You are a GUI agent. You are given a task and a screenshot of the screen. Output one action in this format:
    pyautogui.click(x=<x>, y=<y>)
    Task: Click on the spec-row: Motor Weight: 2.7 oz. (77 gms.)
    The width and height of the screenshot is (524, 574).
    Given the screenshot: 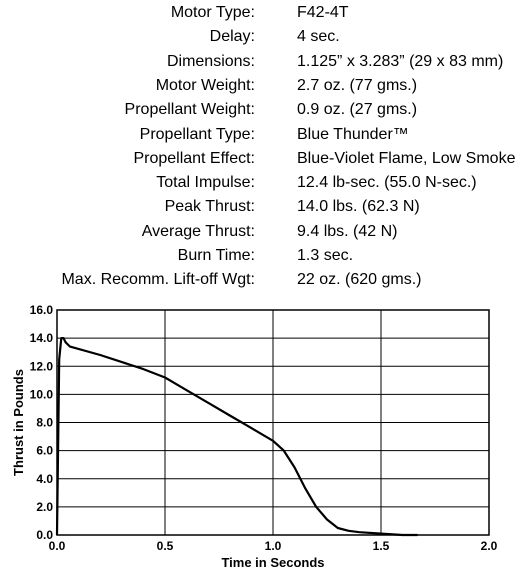 What is the action you would take?
    pyautogui.click(x=262, y=86)
    